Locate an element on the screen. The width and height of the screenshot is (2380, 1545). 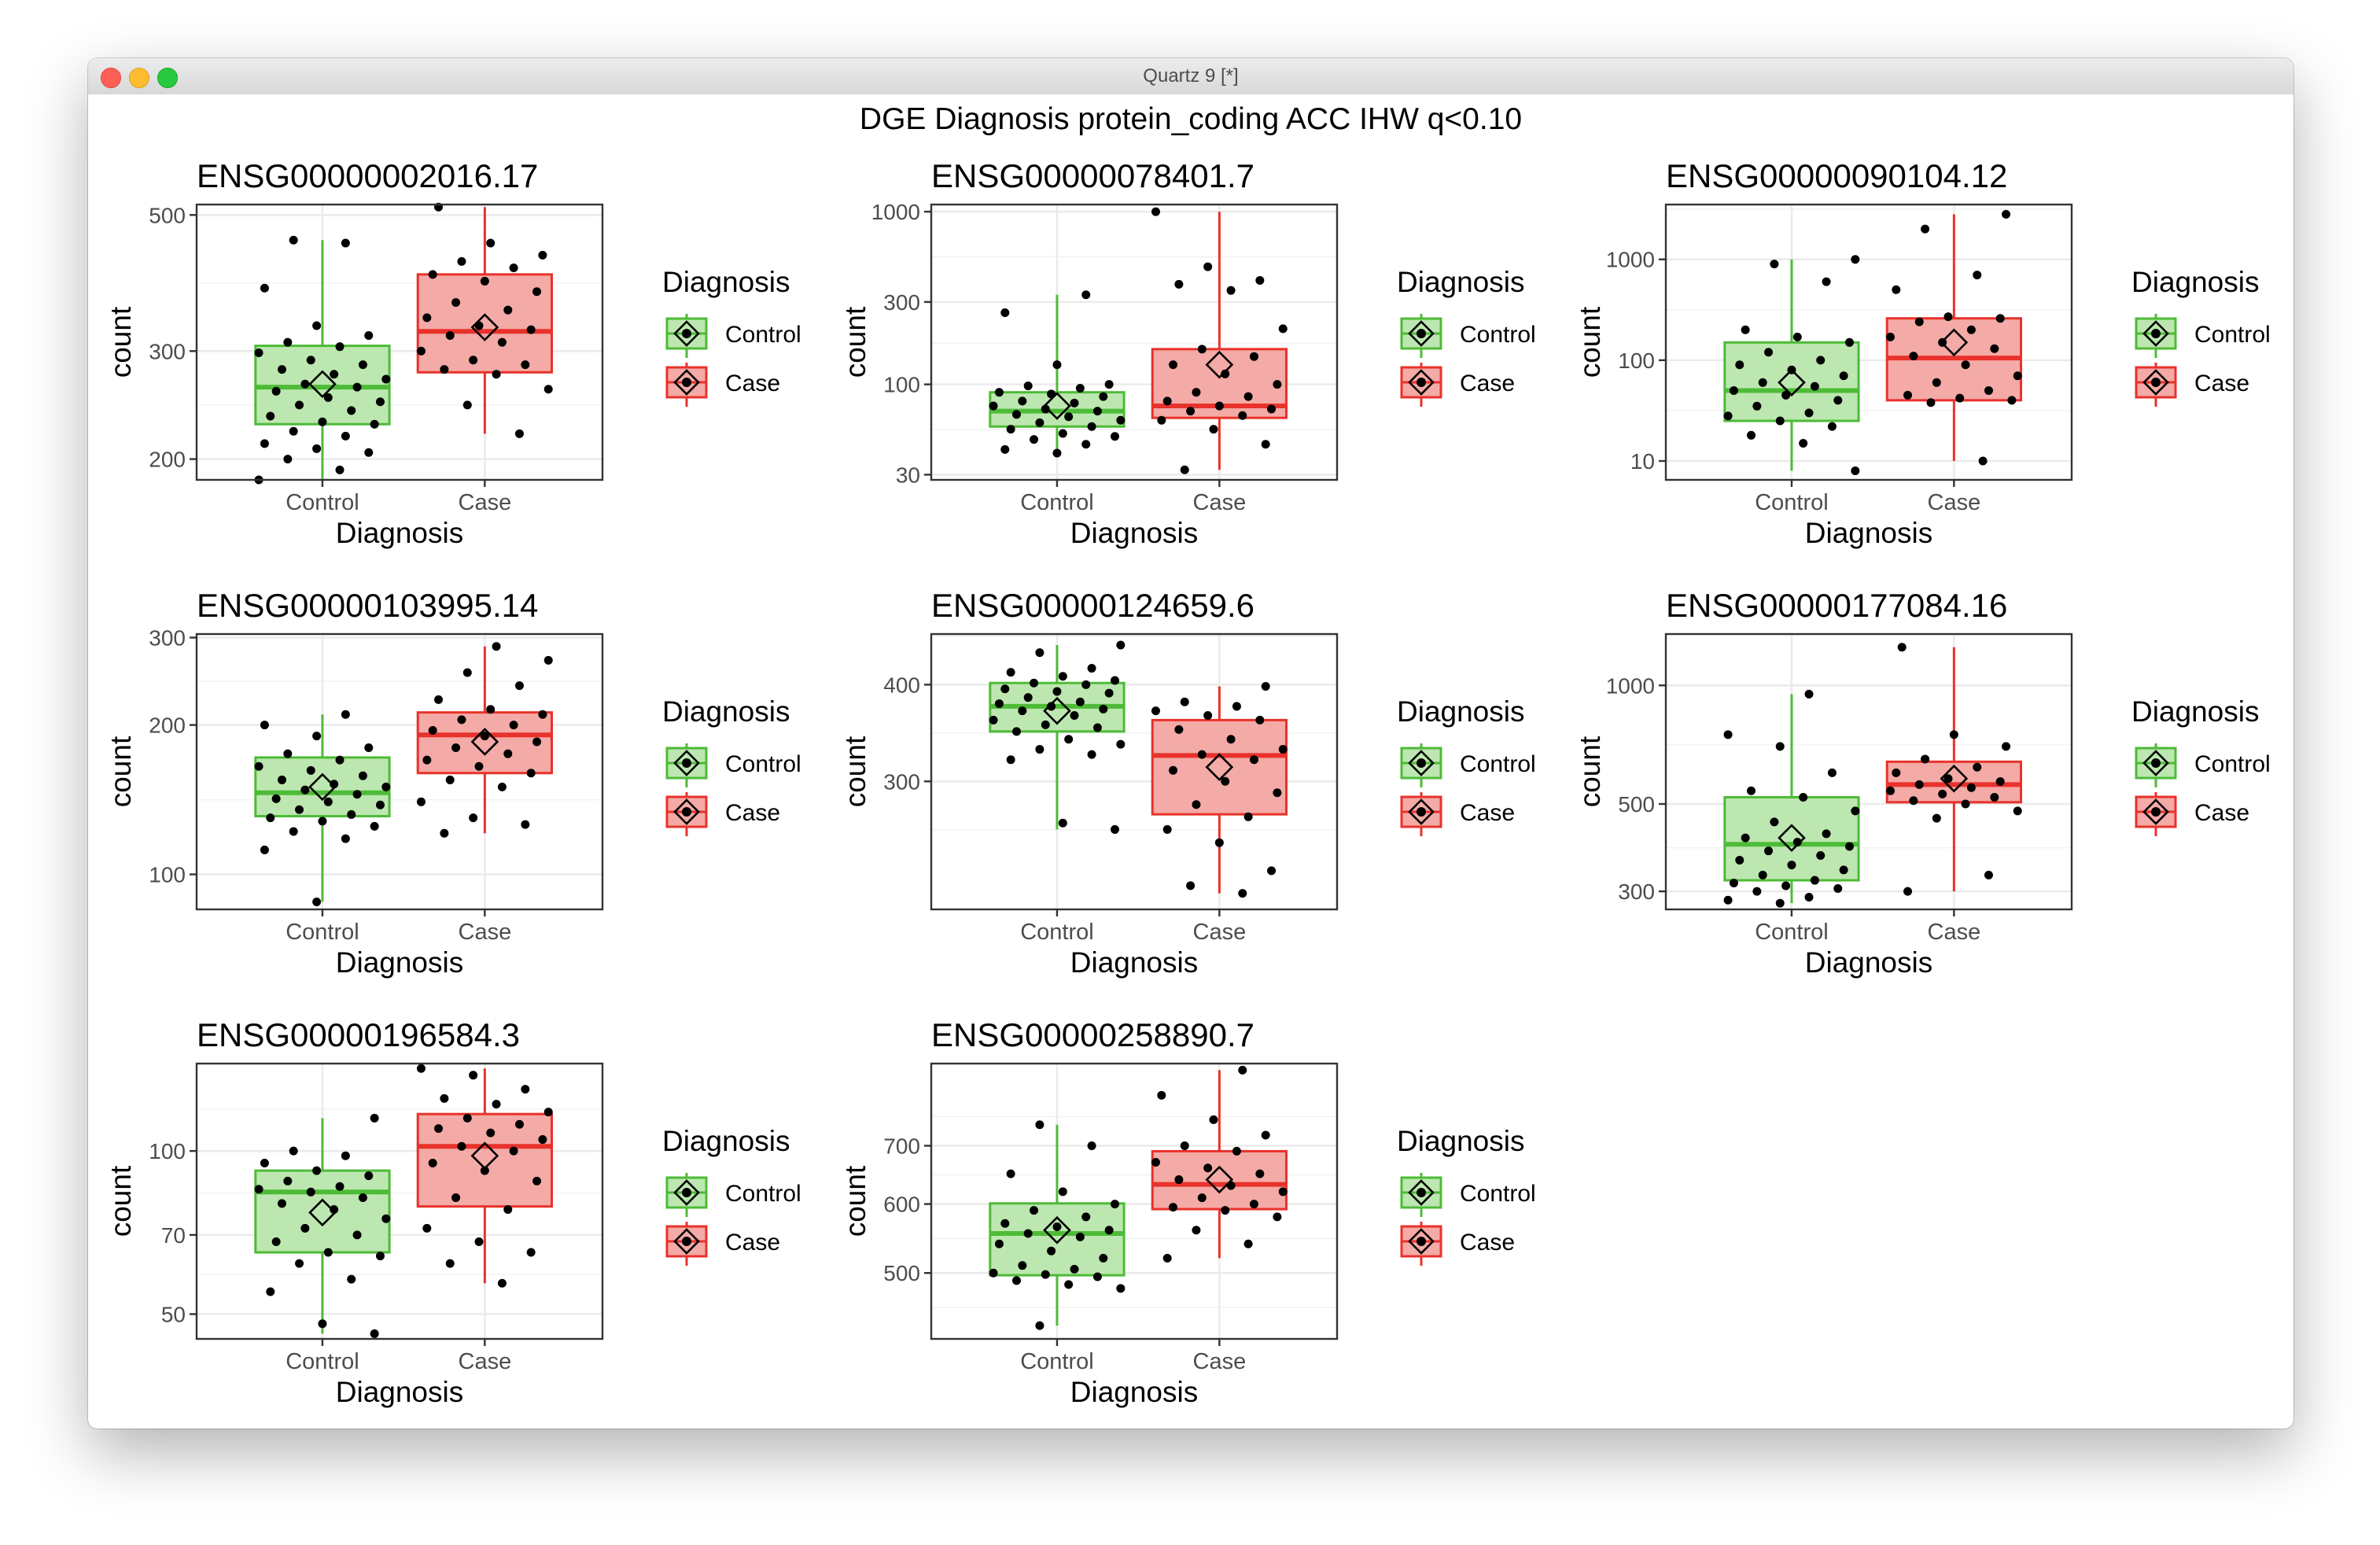
panel-title: ENSG00000196584.3 is located at coordinates (358, 1034).